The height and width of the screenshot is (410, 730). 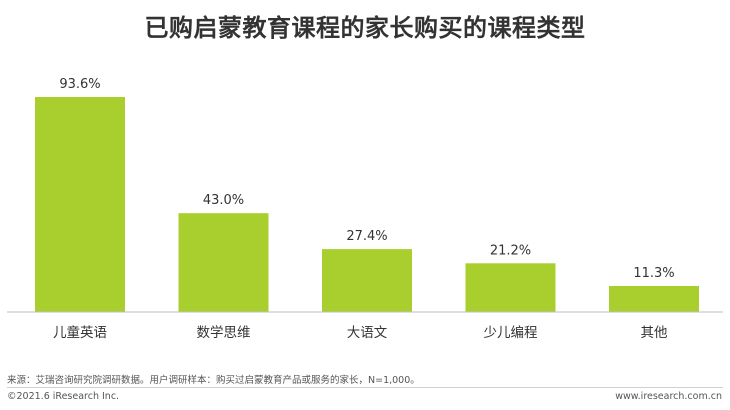 I want to click on value-label-2: 27.4%, so click(x=366, y=236).